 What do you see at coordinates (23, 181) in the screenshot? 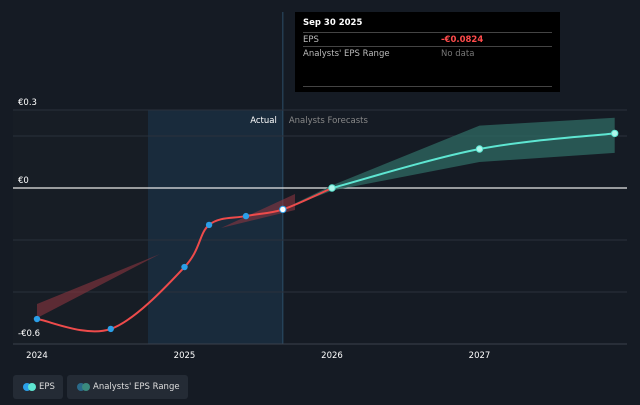
I see `y-tick-label: €0` at bounding box center [23, 181].